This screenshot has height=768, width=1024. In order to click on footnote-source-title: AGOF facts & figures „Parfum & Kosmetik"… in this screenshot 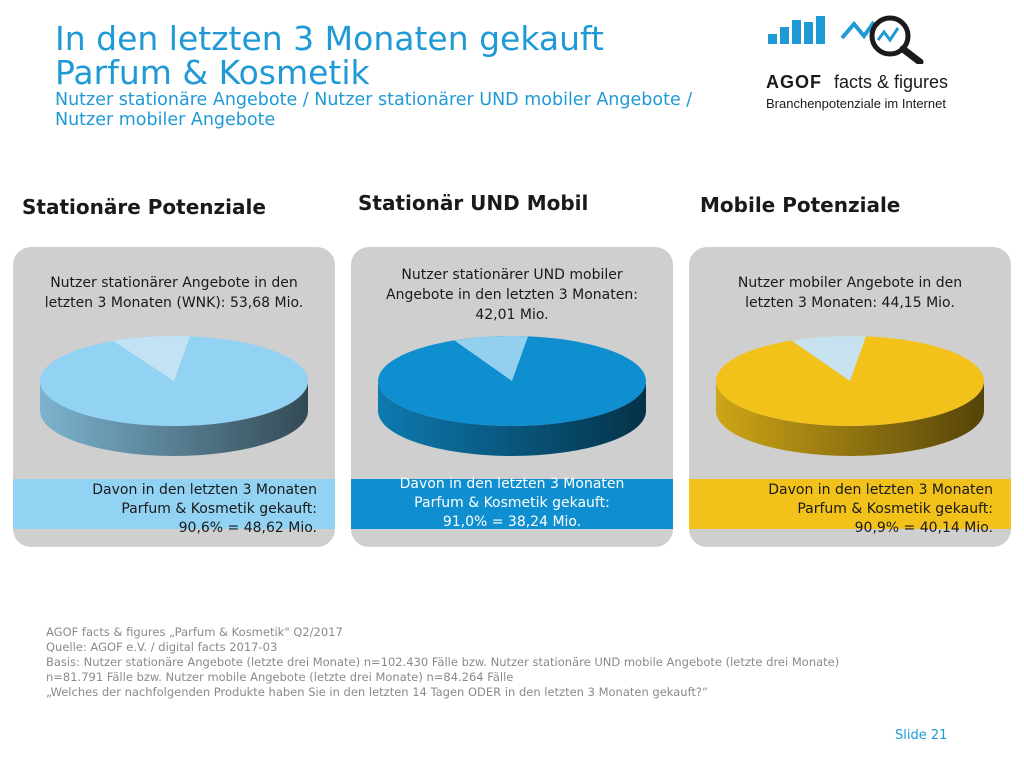, I will do `click(194, 632)`.